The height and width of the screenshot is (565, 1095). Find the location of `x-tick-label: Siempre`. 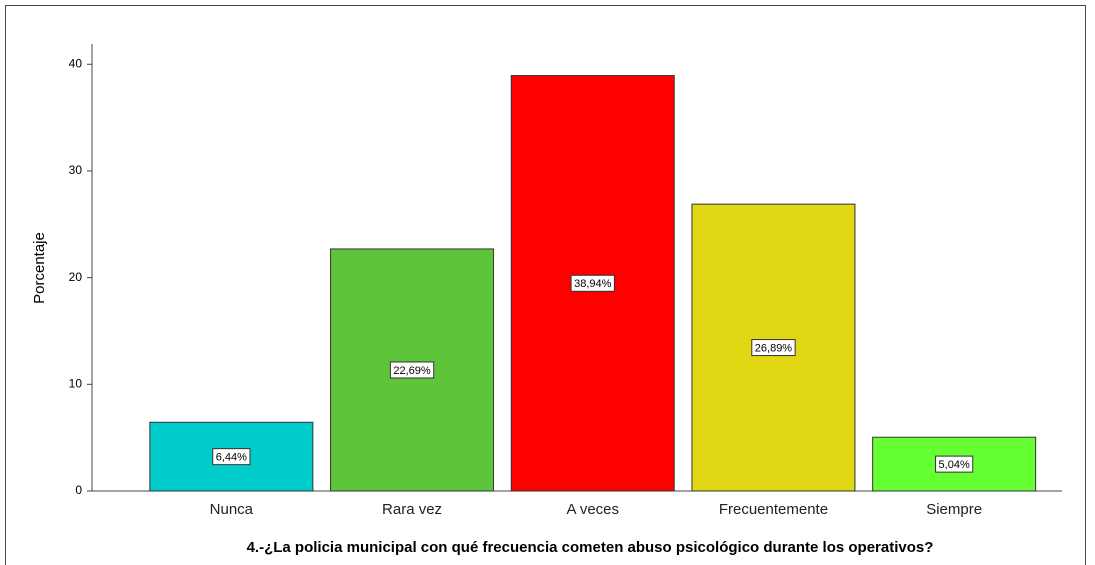

x-tick-label: Siempre is located at coordinates (954, 509).